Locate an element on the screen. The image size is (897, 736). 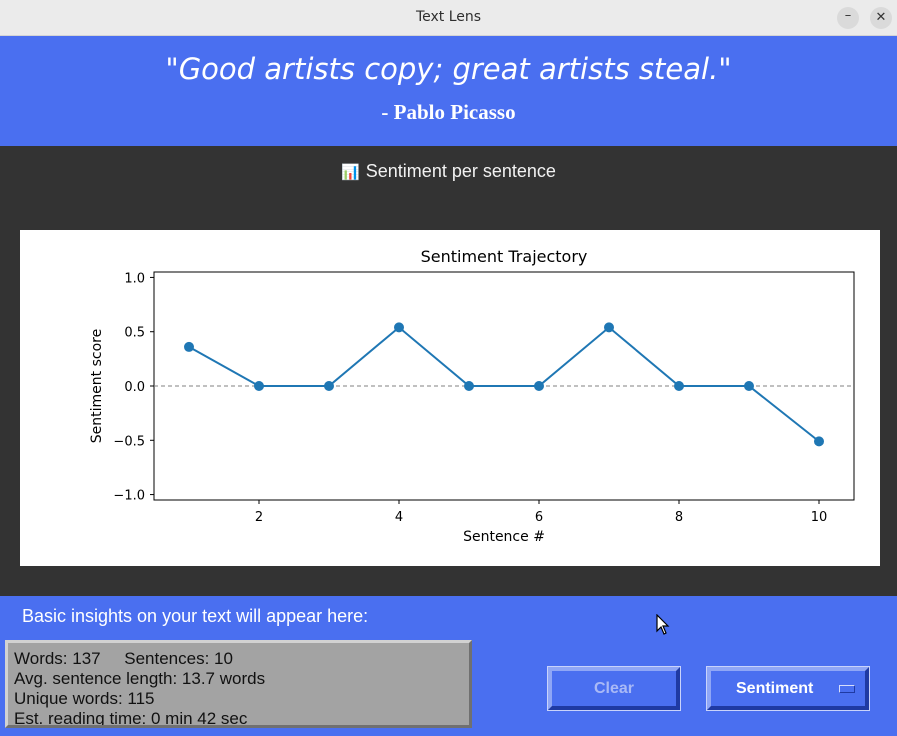
y-tick-label: 1.0 is located at coordinates (134, 278).